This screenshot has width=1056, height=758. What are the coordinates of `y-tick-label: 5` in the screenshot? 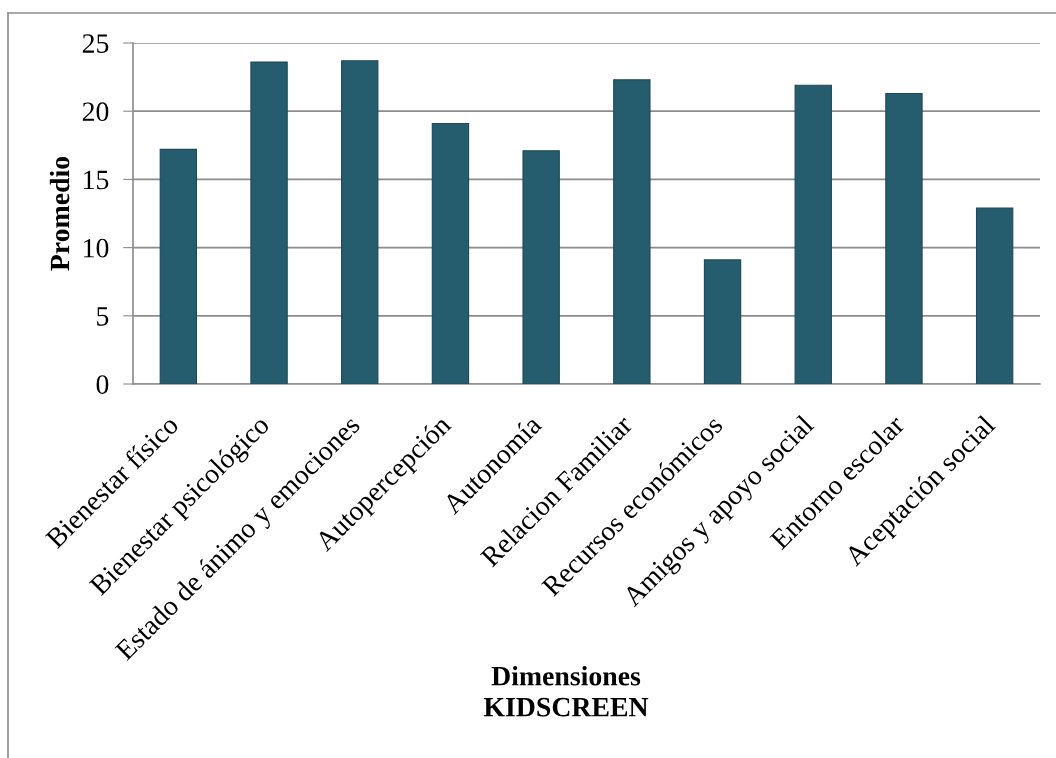 It's located at (103, 316).